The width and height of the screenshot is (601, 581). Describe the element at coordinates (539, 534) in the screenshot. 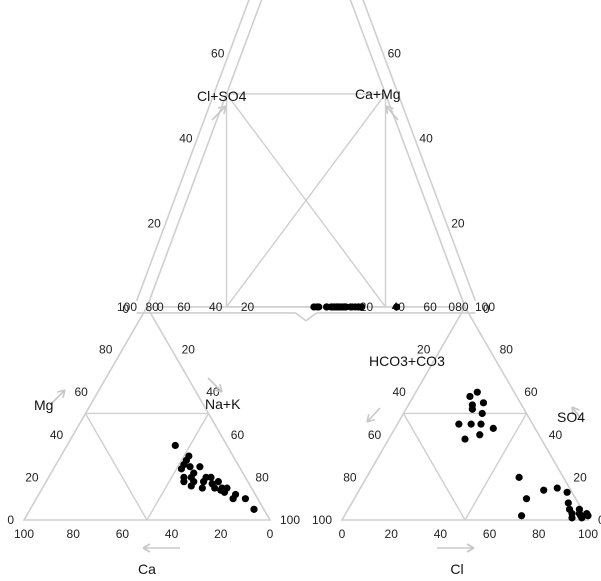

I see `anion-cl-tick: 80` at that location.